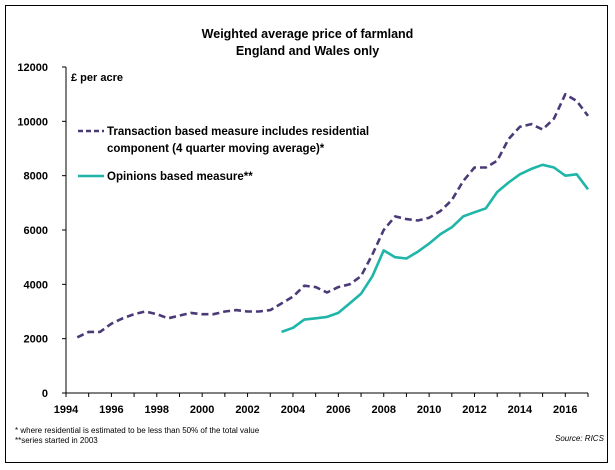 The image size is (615, 470). I want to click on x-tick-label: 1998, so click(157, 410).